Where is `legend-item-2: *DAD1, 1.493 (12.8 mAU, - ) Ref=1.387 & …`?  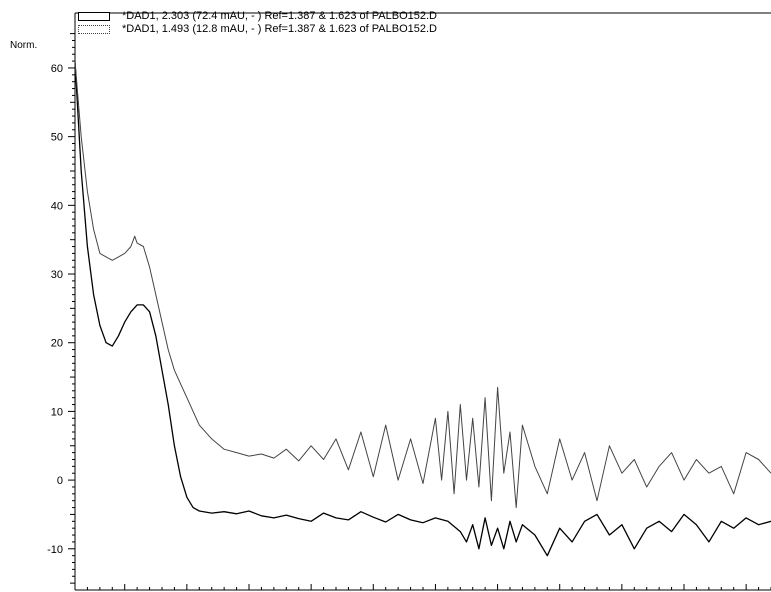
legend-item-2: *DAD1, 1.493 (12.8 mAU, - ) Ref=1.387 & … is located at coordinates (257, 29).